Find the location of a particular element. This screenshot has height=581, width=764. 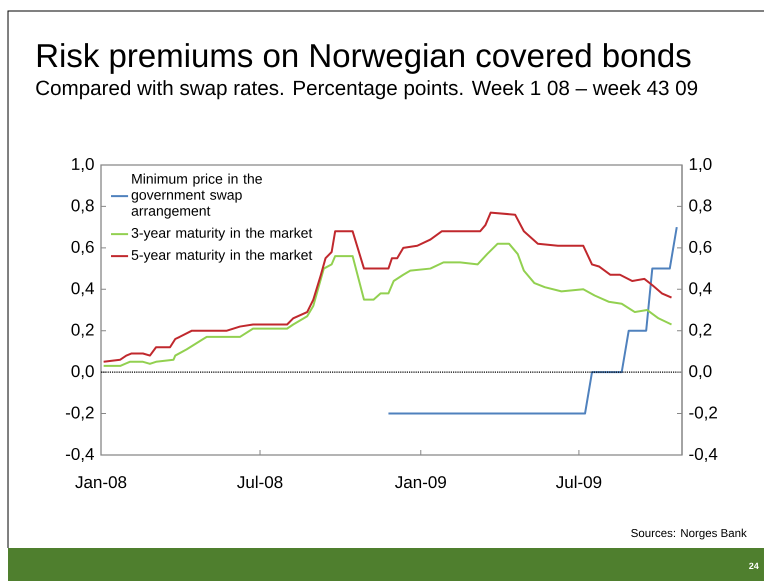

y2-tick-label: 0,0 is located at coordinates (700, 372).